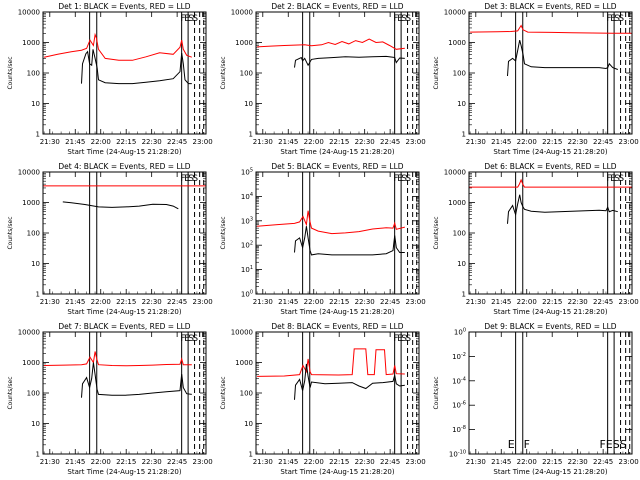  I want to click on y-tick-label: 10¹, so click(247, 269).